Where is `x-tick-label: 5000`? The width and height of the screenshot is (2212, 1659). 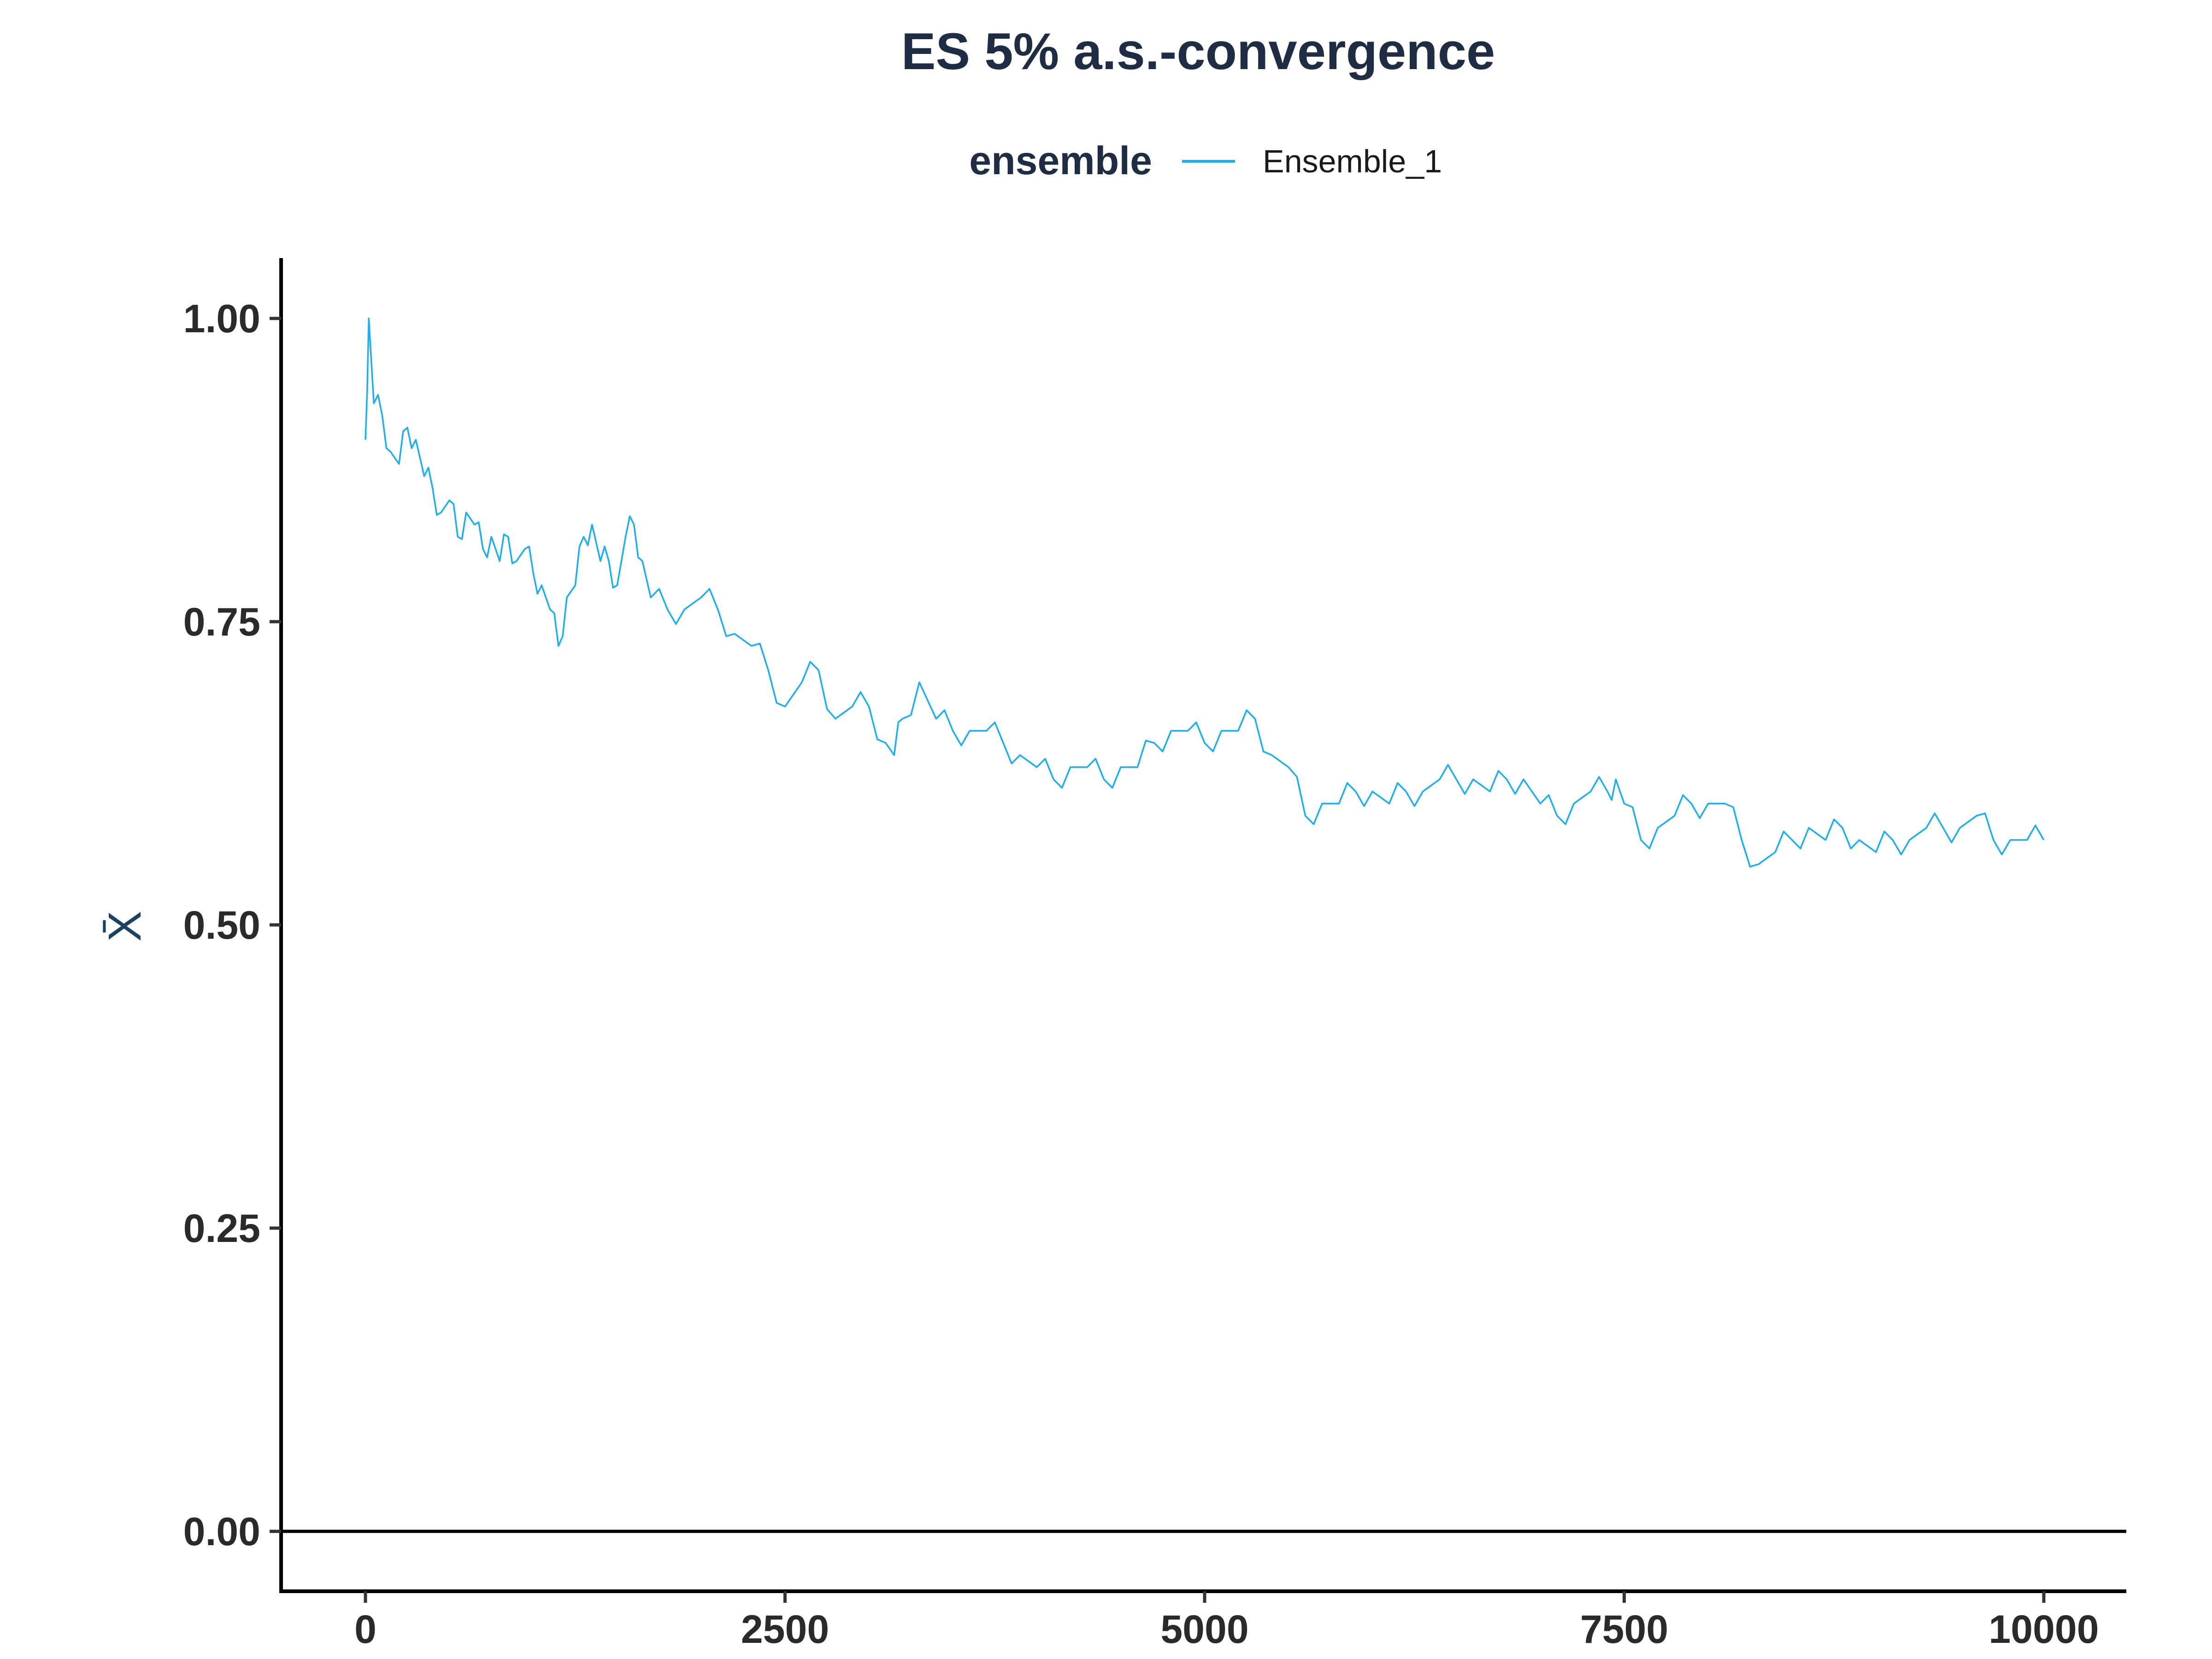
x-tick-label: 5000 is located at coordinates (1204, 1629).